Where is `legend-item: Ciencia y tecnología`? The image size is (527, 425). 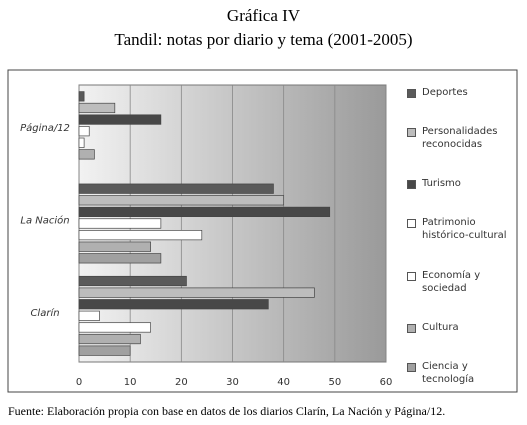 legend-item: Ciencia y tecnología is located at coordinates (457, 373).